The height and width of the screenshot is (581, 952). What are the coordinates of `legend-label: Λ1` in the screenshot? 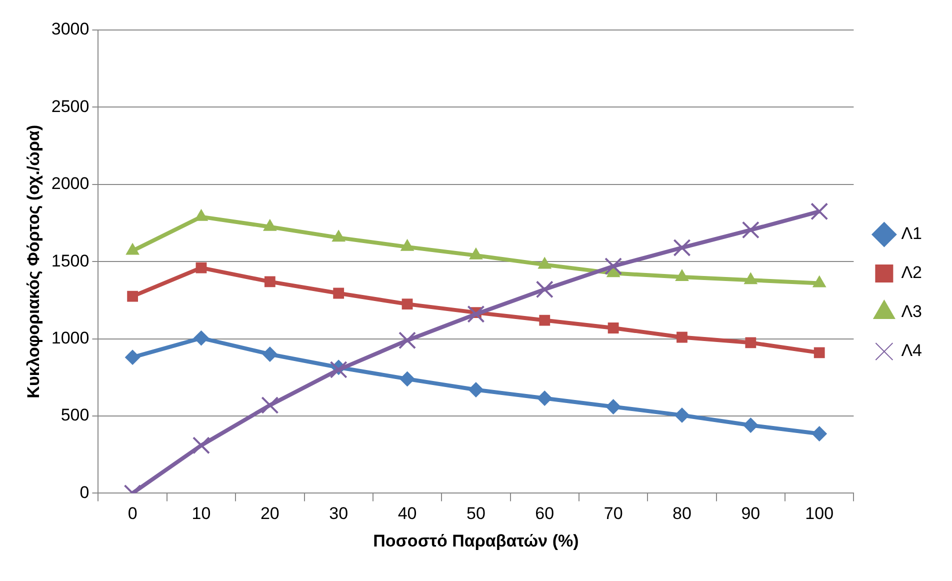 It's located at (911, 234).